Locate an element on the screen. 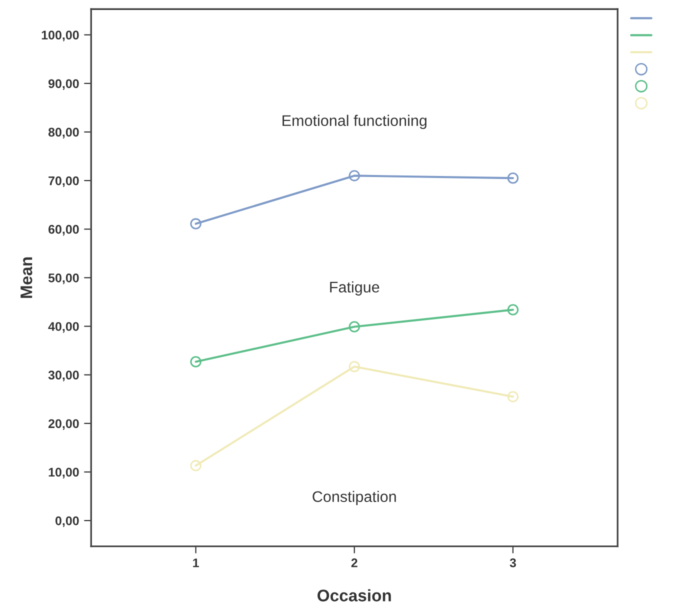  y-tick-label: 60,00 is located at coordinates (63, 230).